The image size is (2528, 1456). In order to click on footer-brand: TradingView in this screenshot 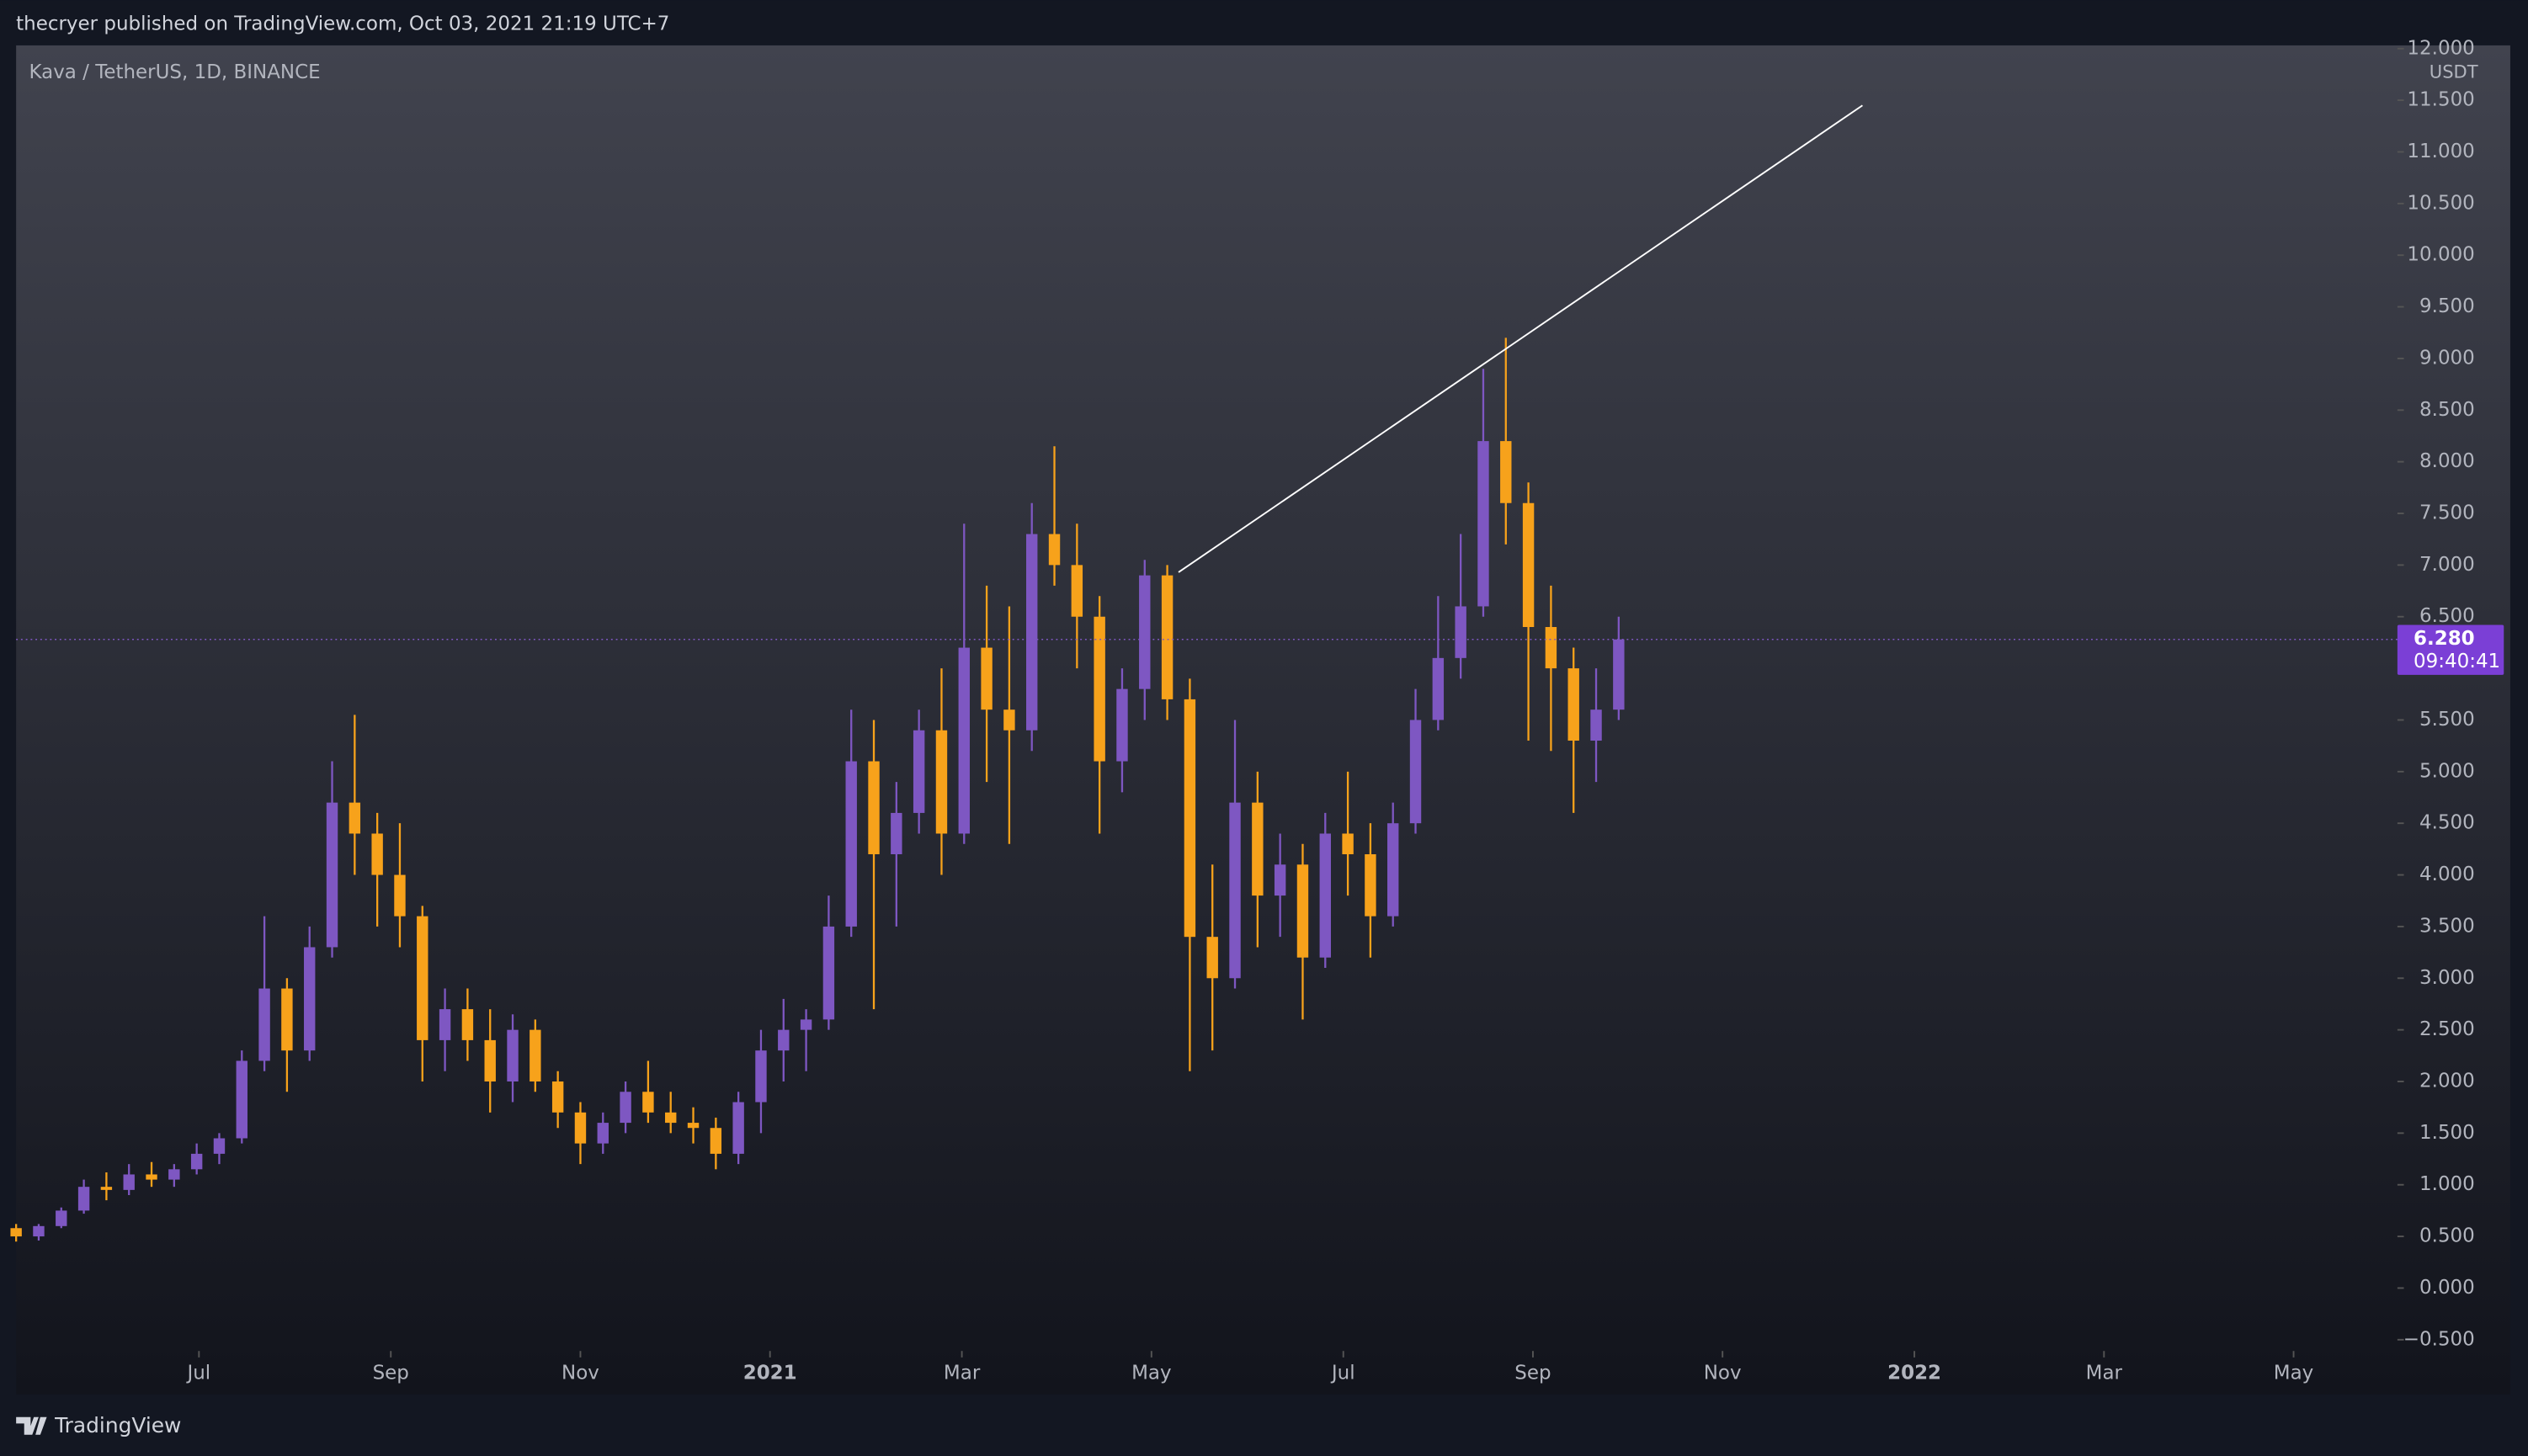, I will do `click(117, 1425)`.